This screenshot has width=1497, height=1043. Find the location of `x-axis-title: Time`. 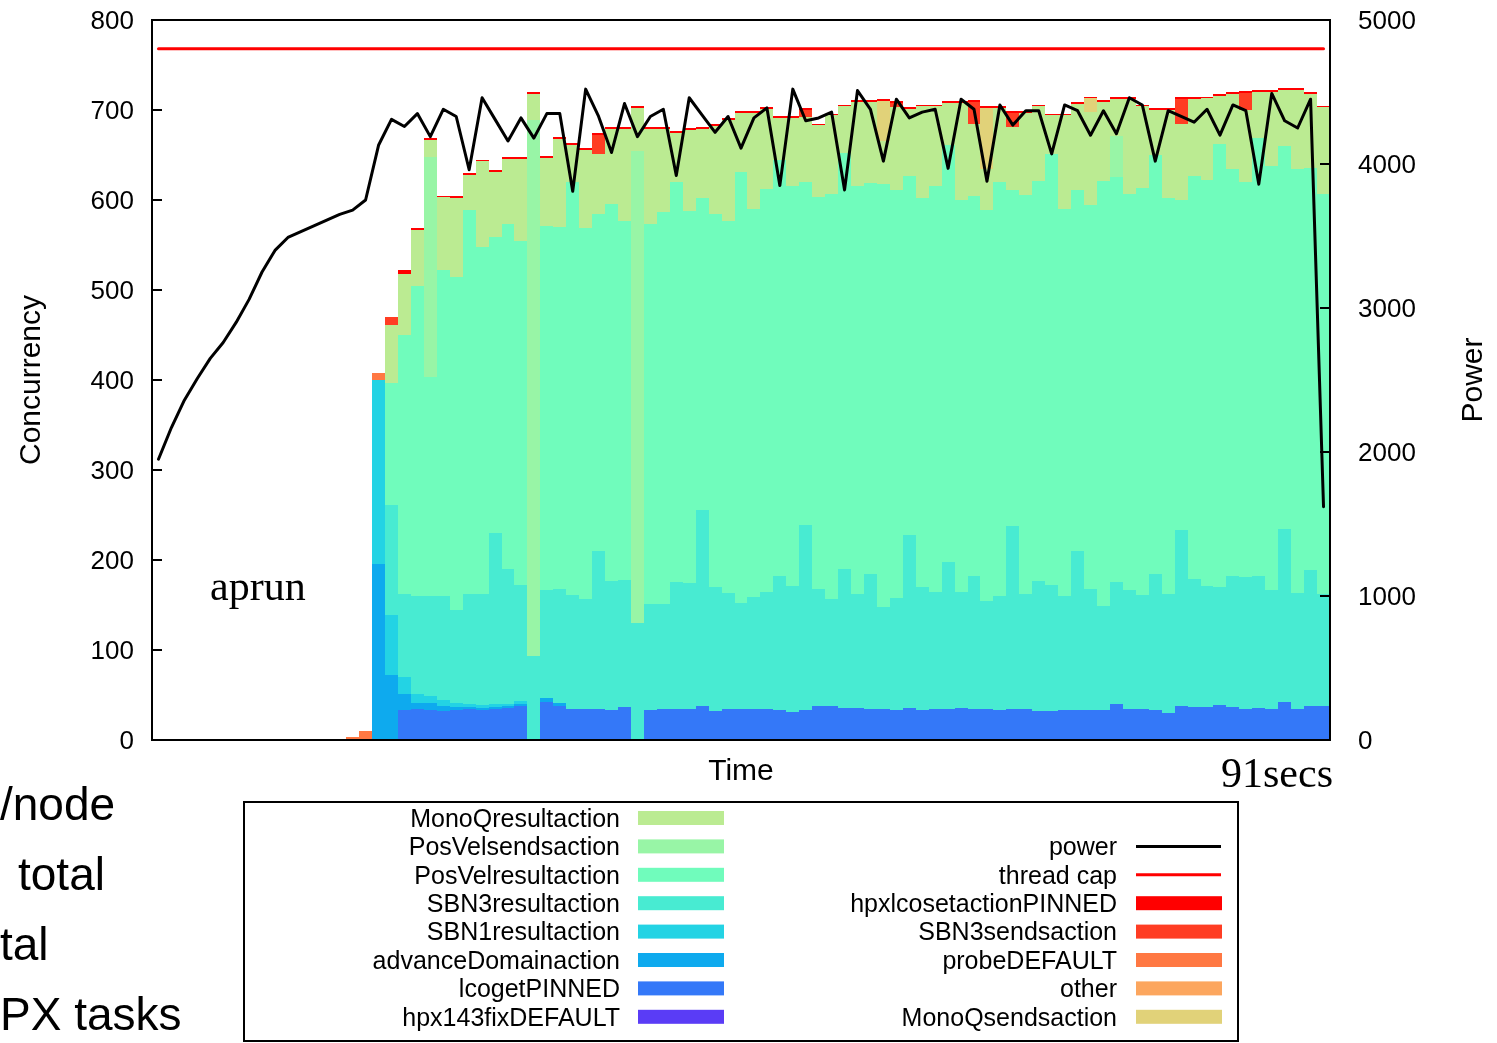

x-axis-title: Time is located at coordinates (741, 769).